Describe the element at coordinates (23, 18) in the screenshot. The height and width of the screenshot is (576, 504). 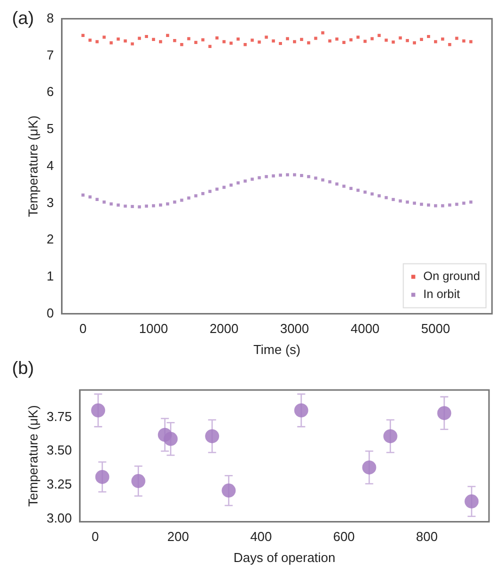
I see `text: (a)` at that location.